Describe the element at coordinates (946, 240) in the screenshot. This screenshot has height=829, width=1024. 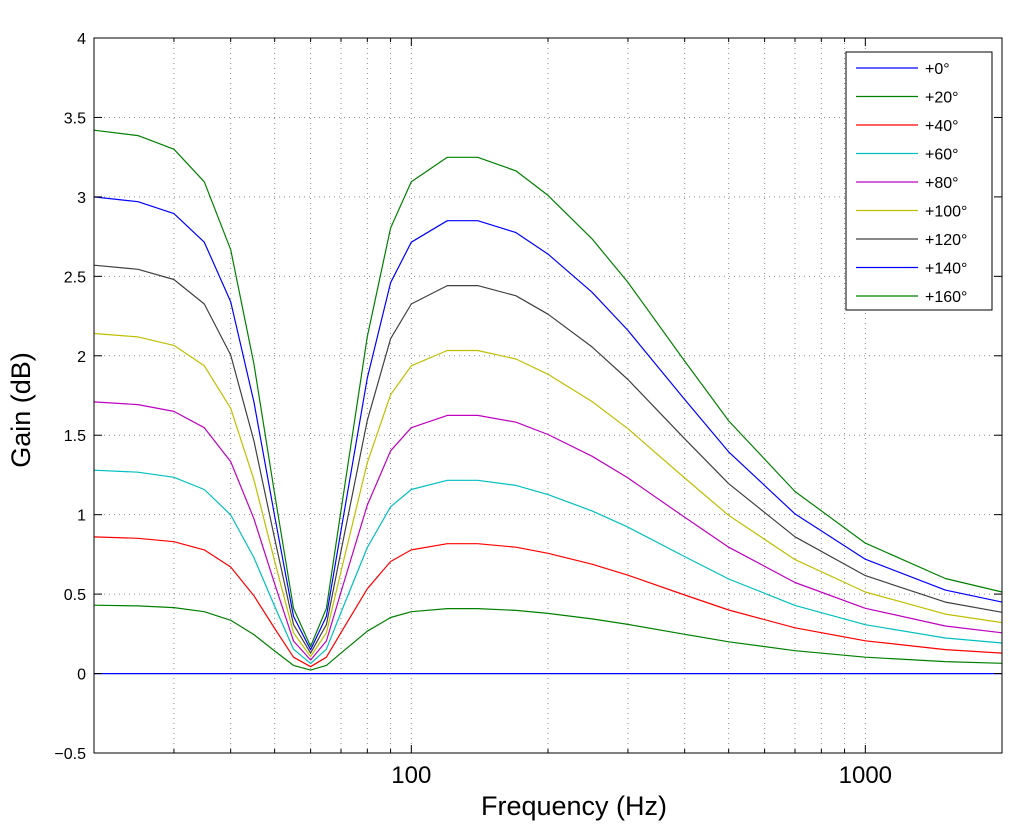
I see `legend-label: +120°` at that location.